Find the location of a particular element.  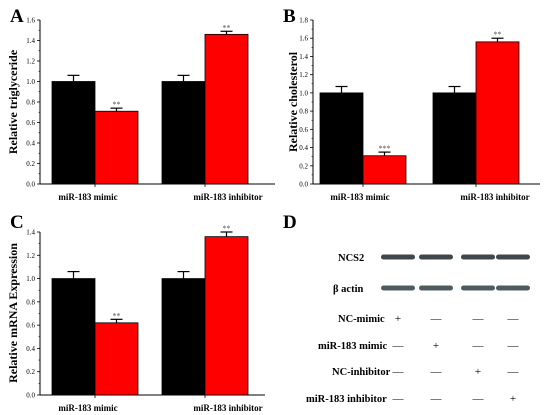

blot-label-ncs2: NCS2 is located at coordinates (351, 258).